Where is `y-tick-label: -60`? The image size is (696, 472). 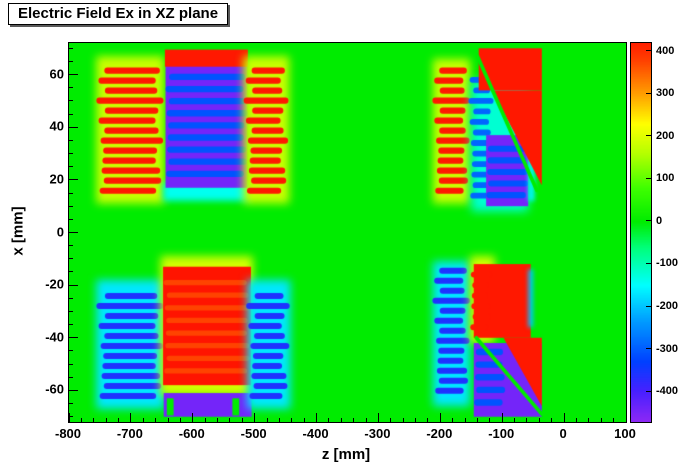
y-tick-label: -60 is located at coordinates (54, 389).